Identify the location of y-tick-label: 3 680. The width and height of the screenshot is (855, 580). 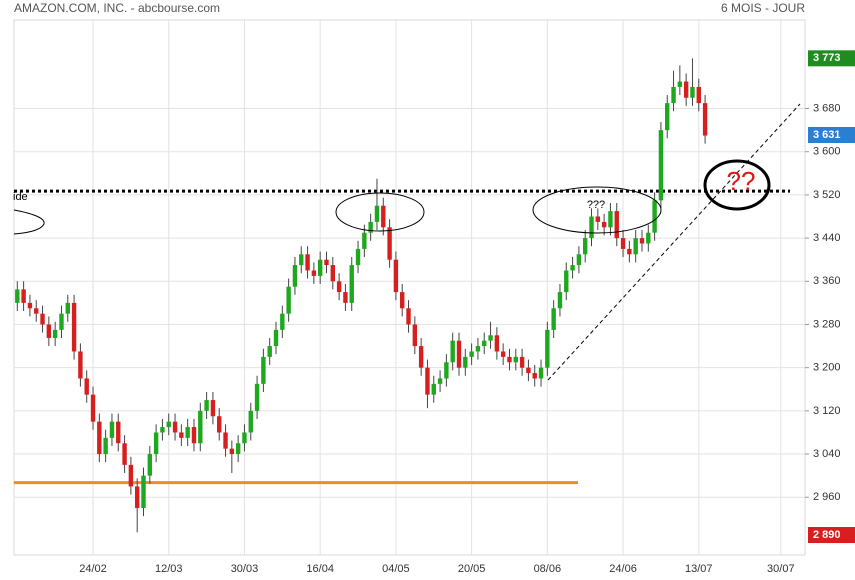
(827, 108).